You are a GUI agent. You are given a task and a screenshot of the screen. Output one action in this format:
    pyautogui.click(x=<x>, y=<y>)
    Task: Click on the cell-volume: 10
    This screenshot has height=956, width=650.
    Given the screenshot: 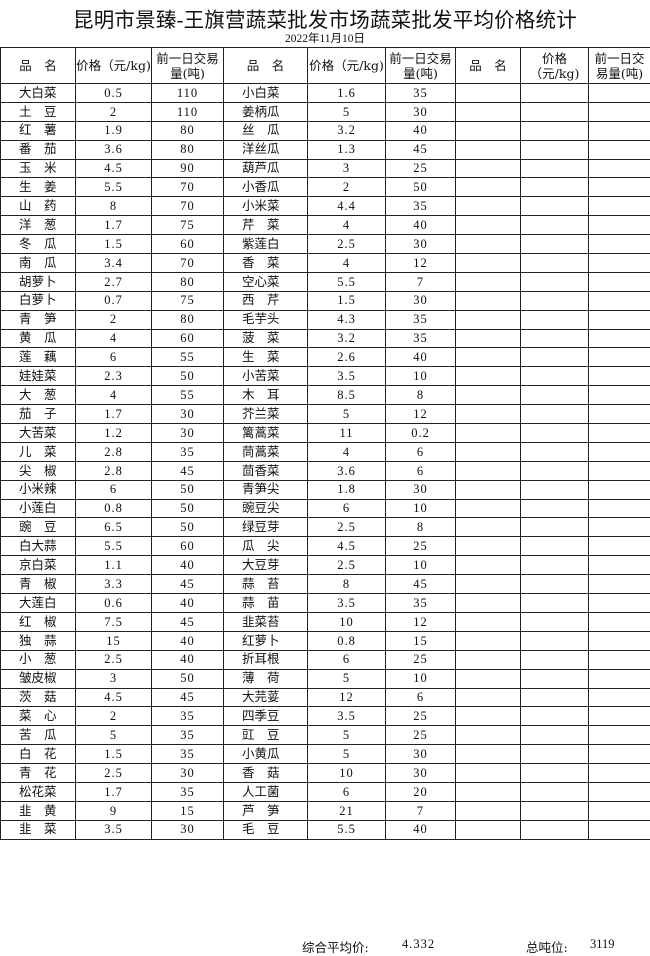 What is the action you would take?
    pyautogui.click(x=421, y=678)
    